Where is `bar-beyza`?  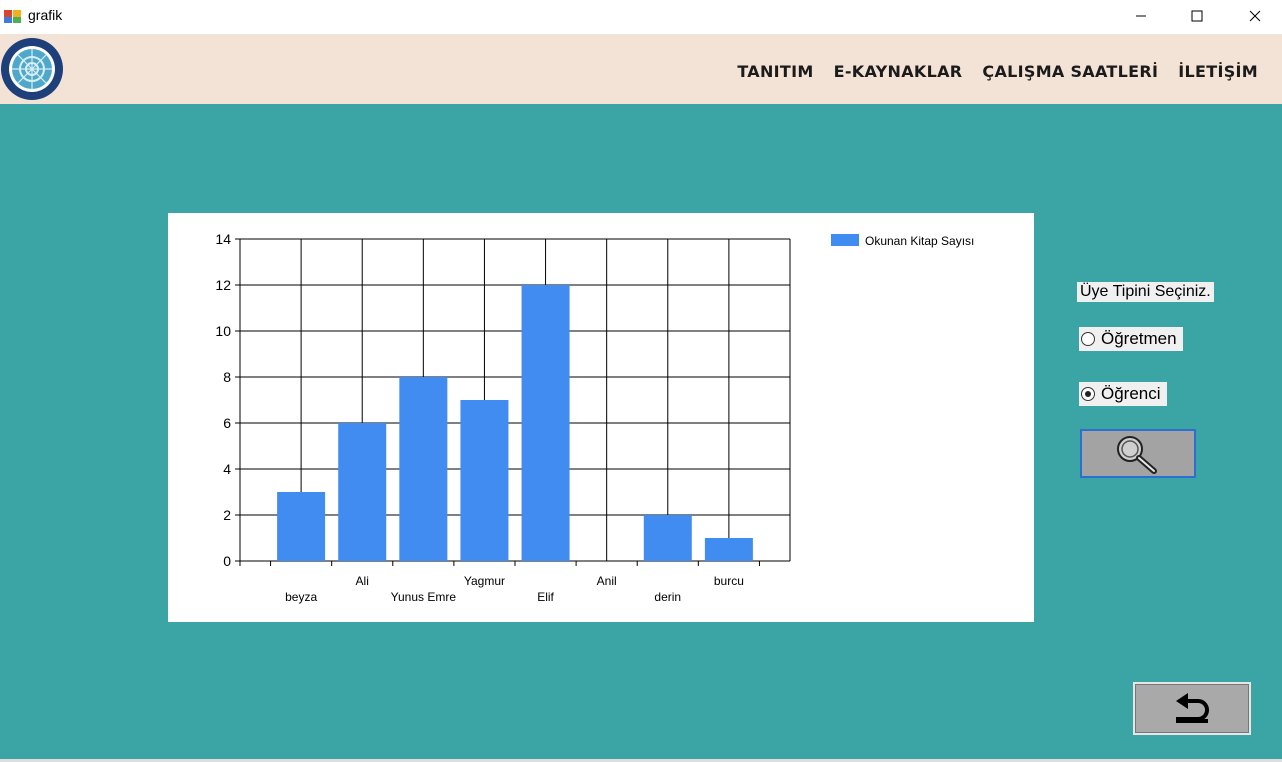
bar-beyza is located at coordinates (301, 526).